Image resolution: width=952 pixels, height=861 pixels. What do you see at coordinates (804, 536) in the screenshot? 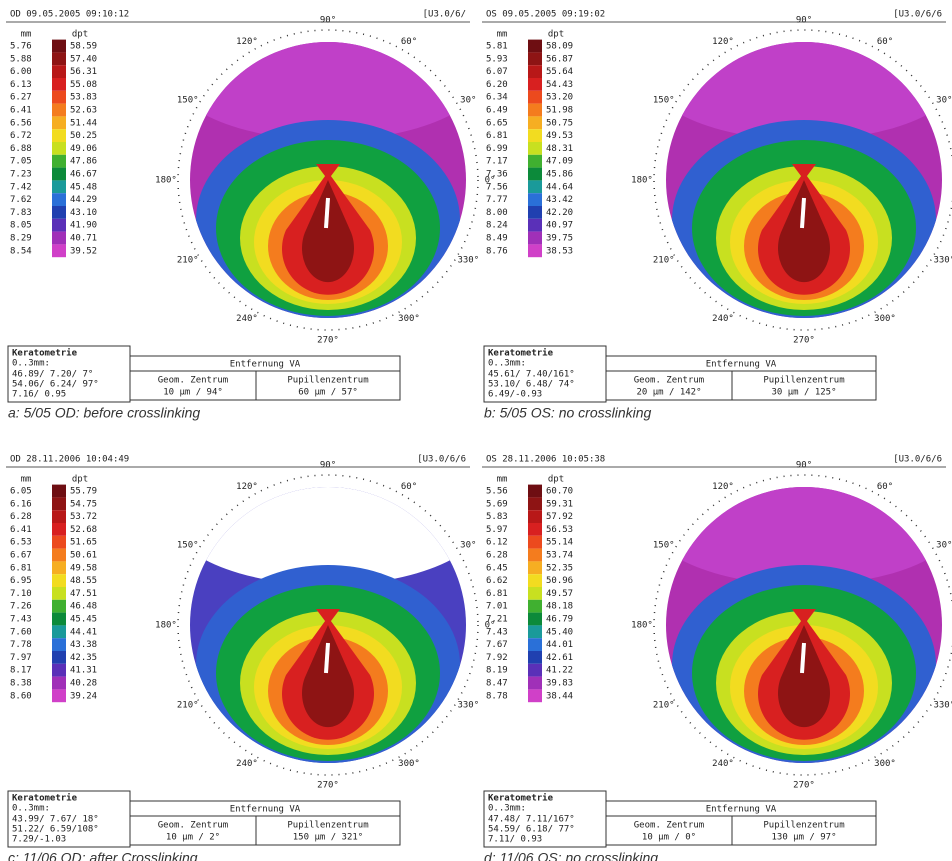
I see `map-top` at bounding box center [804, 536].